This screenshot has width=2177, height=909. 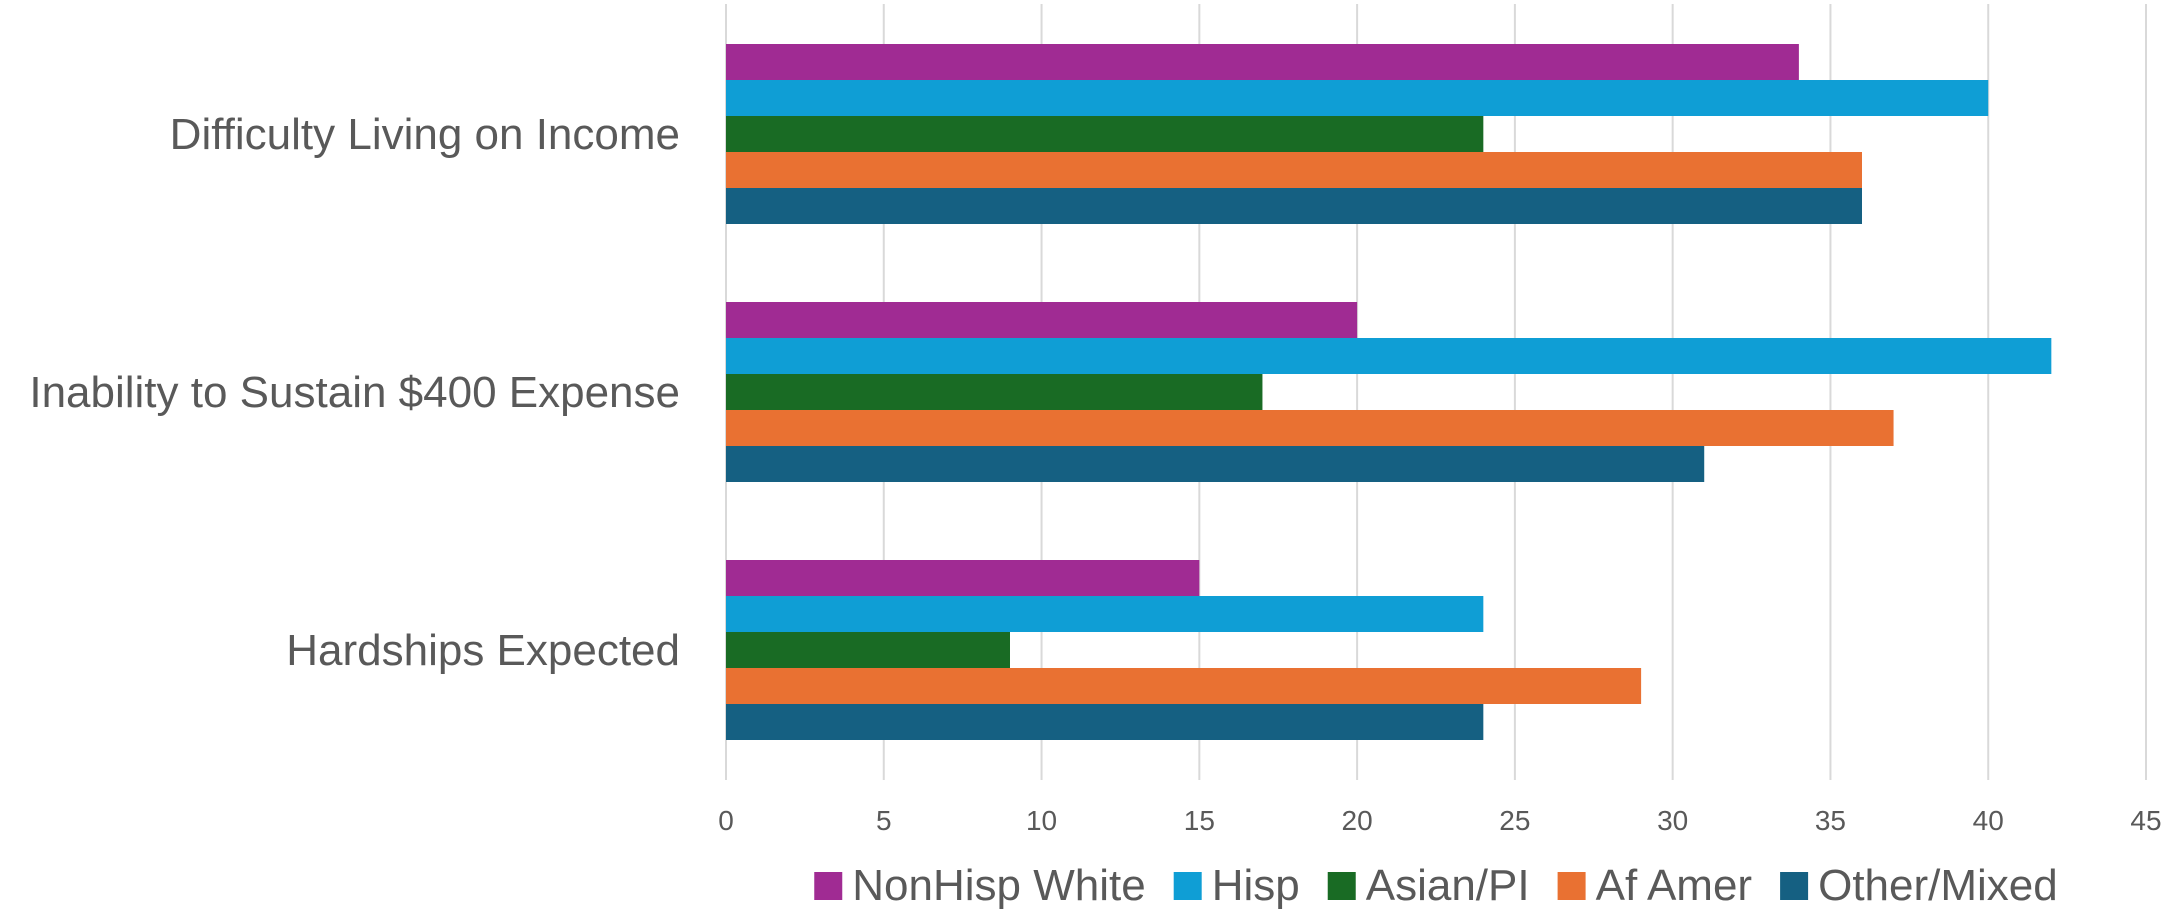 What do you see at coordinates (1256, 885) in the screenshot?
I see `legend-label: Hisp` at bounding box center [1256, 885].